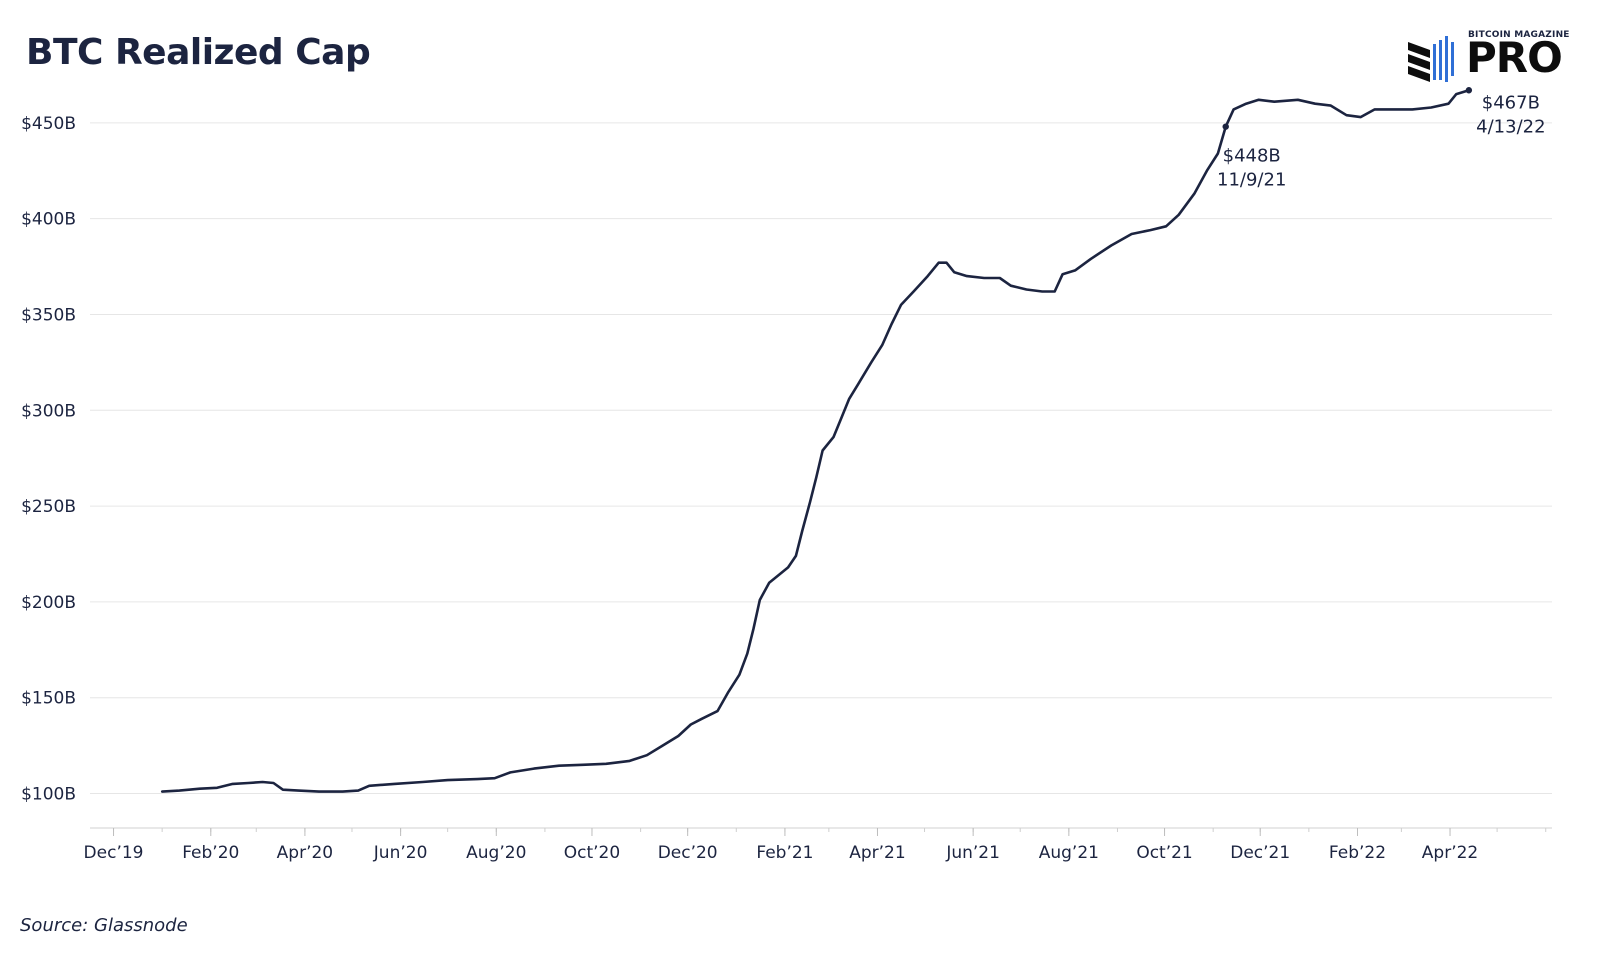  I want to click on x-tick-label: Dec’20, so click(688, 853).